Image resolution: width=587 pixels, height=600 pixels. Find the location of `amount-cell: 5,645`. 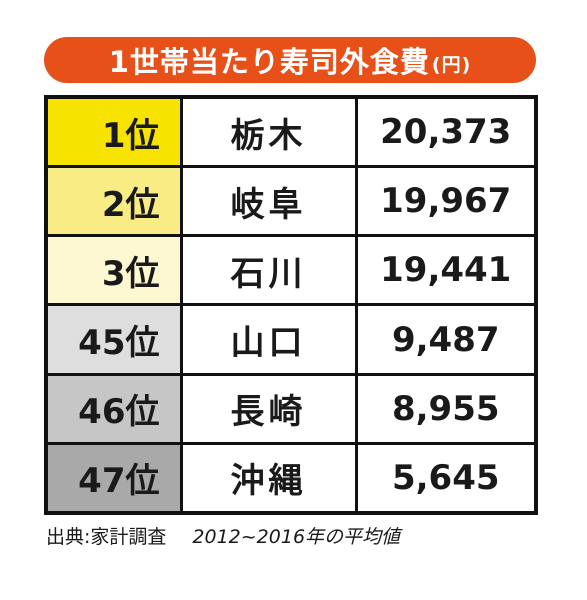

amount-cell: 5,645 is located at coordinates (446, 478).